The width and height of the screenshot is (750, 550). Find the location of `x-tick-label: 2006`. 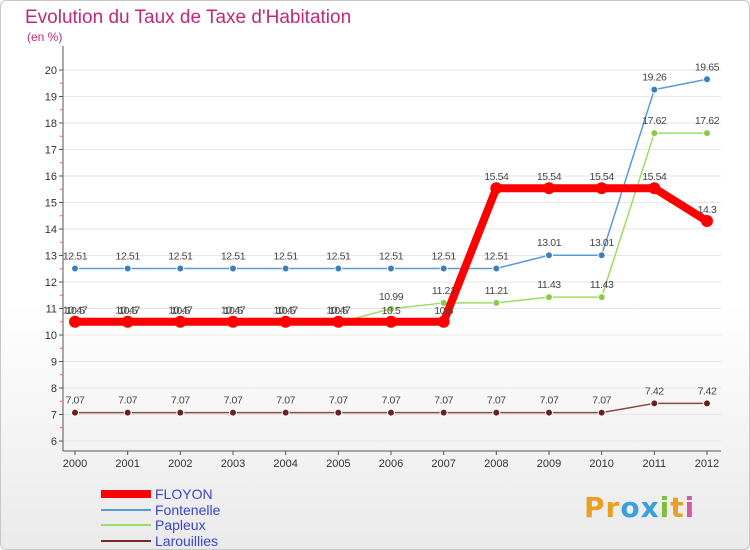

x-tick-label: 2006 is located at coordinates (391, 464).